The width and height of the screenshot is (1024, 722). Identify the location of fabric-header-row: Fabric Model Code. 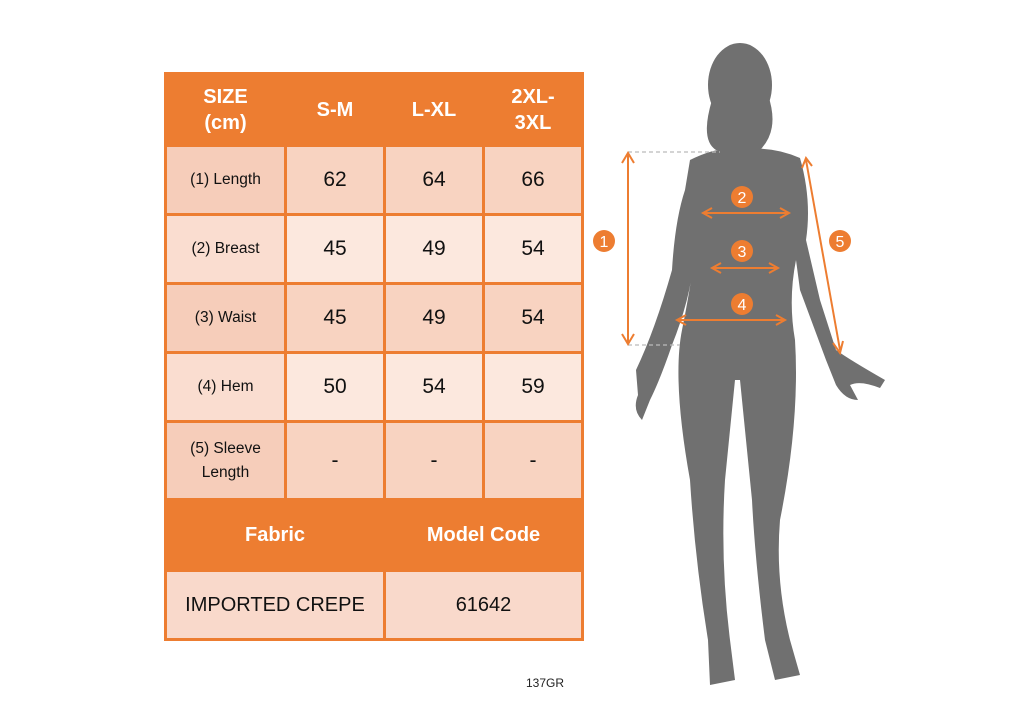
(374, 535).